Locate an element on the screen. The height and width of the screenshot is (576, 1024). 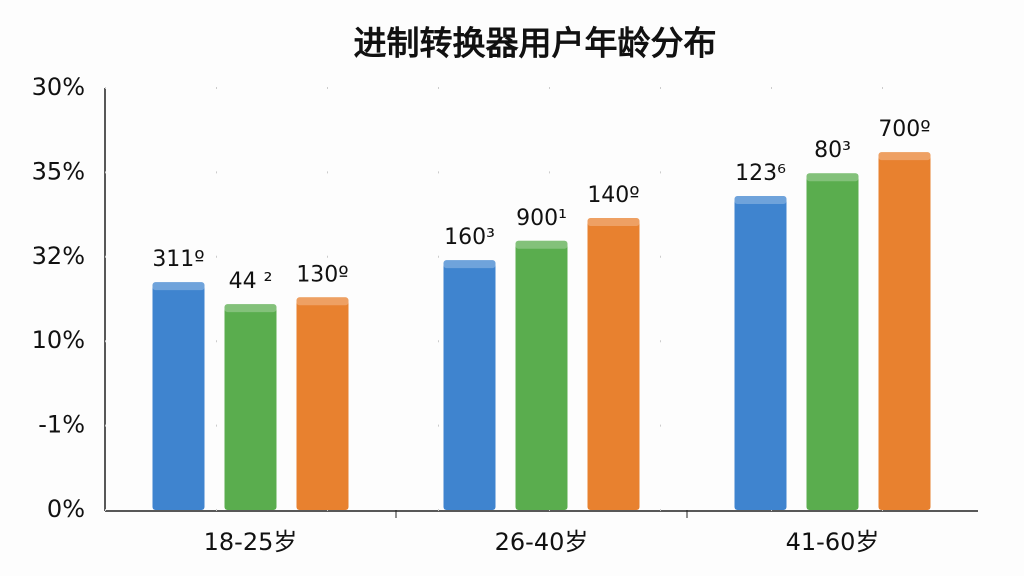
bar-label: 123⁶ is located at coordinates (760, 173).